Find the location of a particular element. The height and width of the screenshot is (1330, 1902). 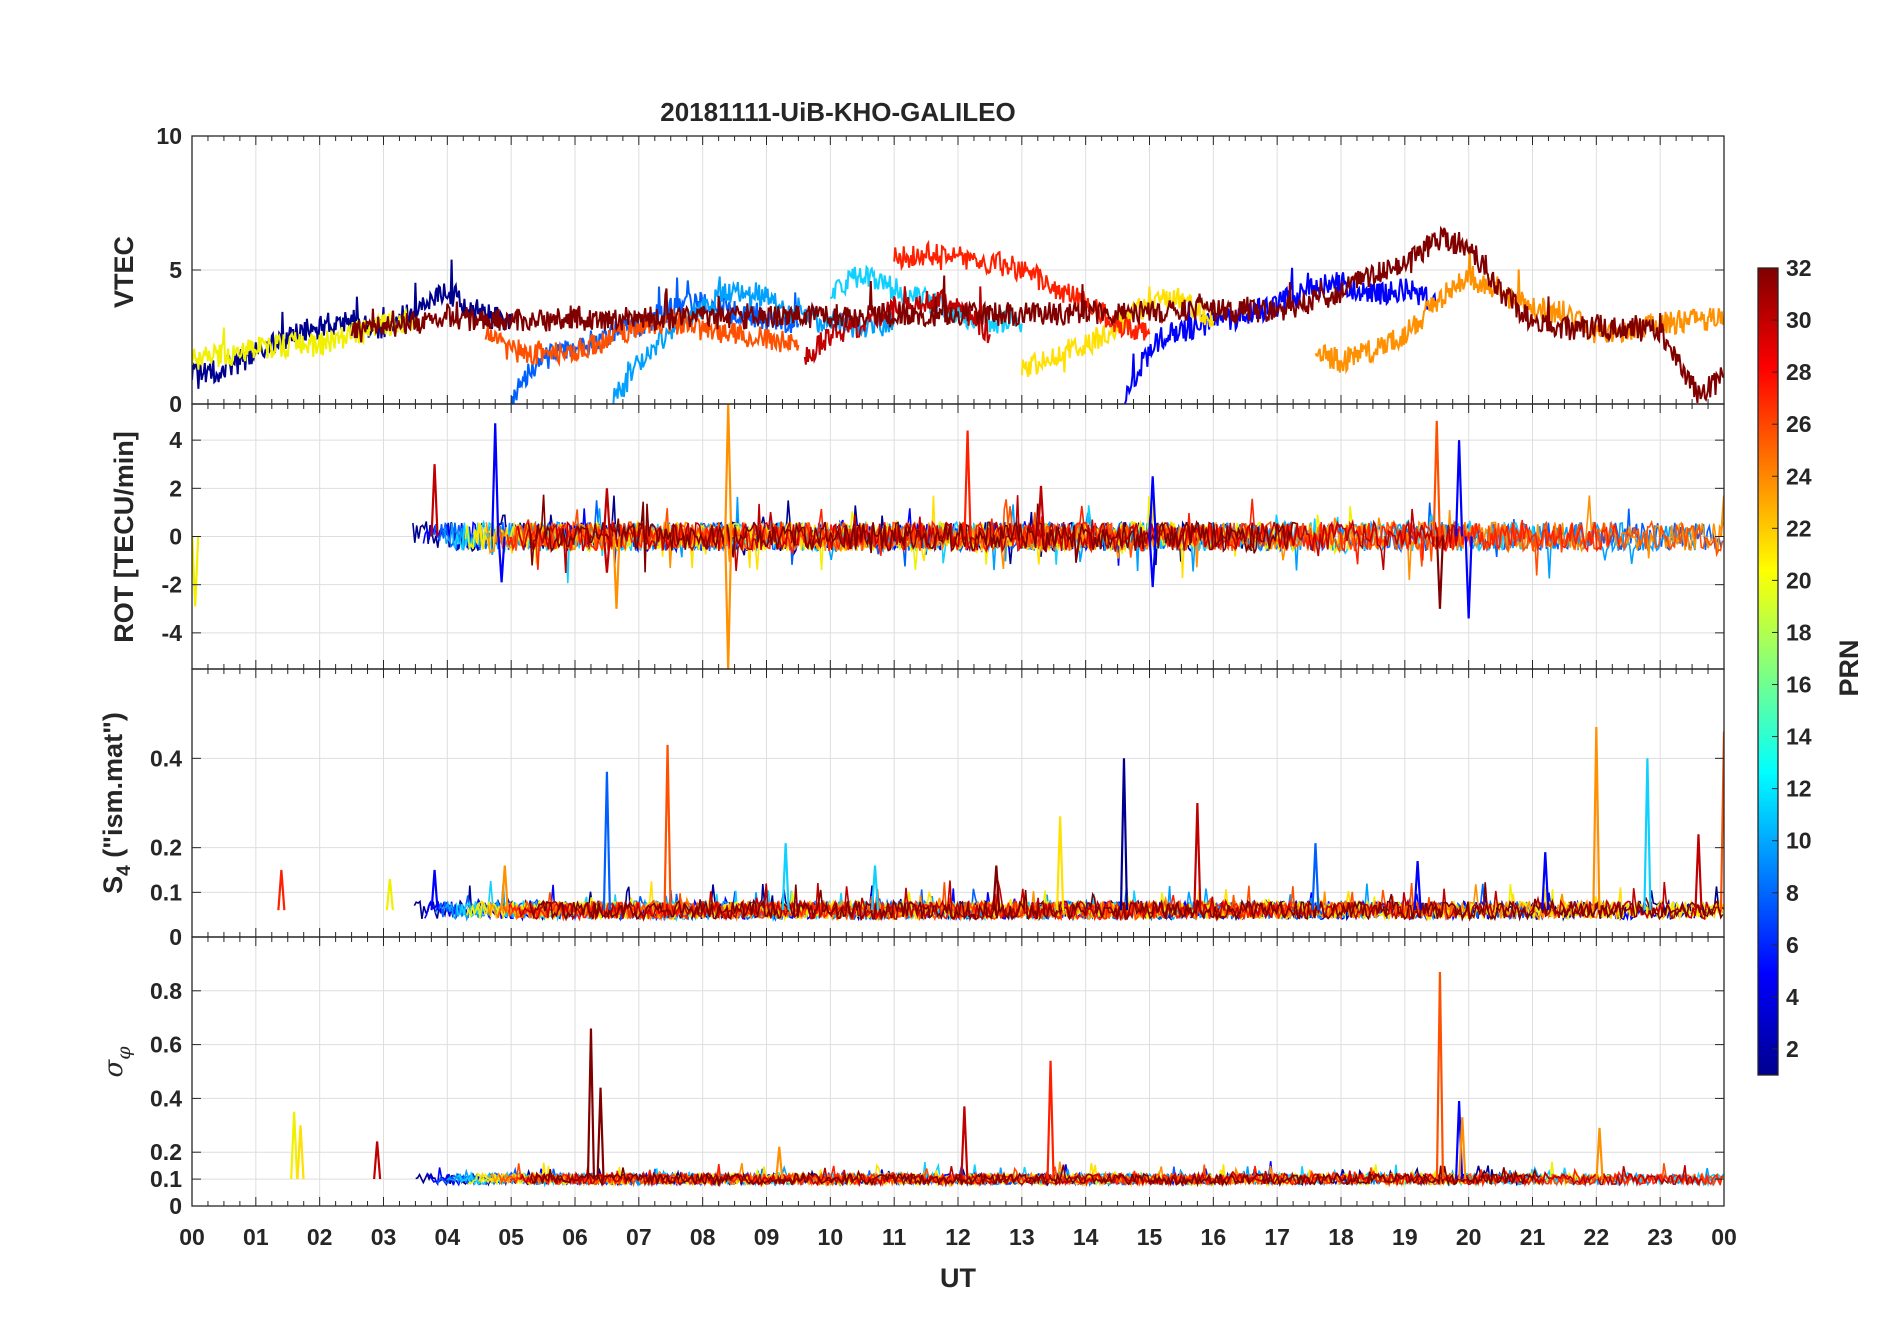

sigma-phi-ylabel: σφ is located at coordinates (117, 1062).